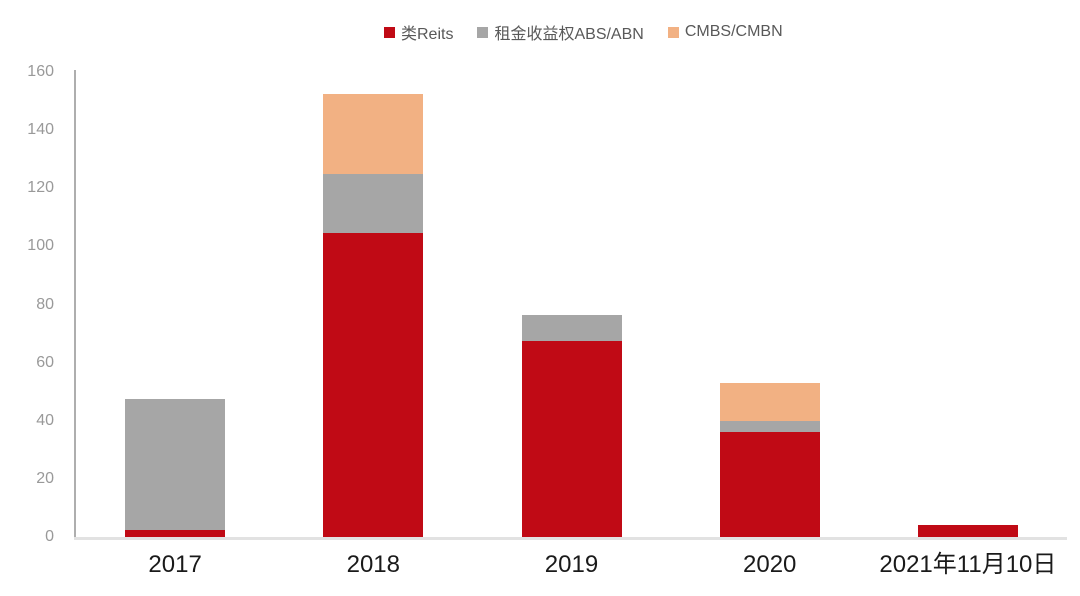 This screenshot has width=1080, height=596. What do you see at coordinates (769, 564) in the screenshot?
I see `x-axis-label-2020: 2020` at bounding box center [769, 564].